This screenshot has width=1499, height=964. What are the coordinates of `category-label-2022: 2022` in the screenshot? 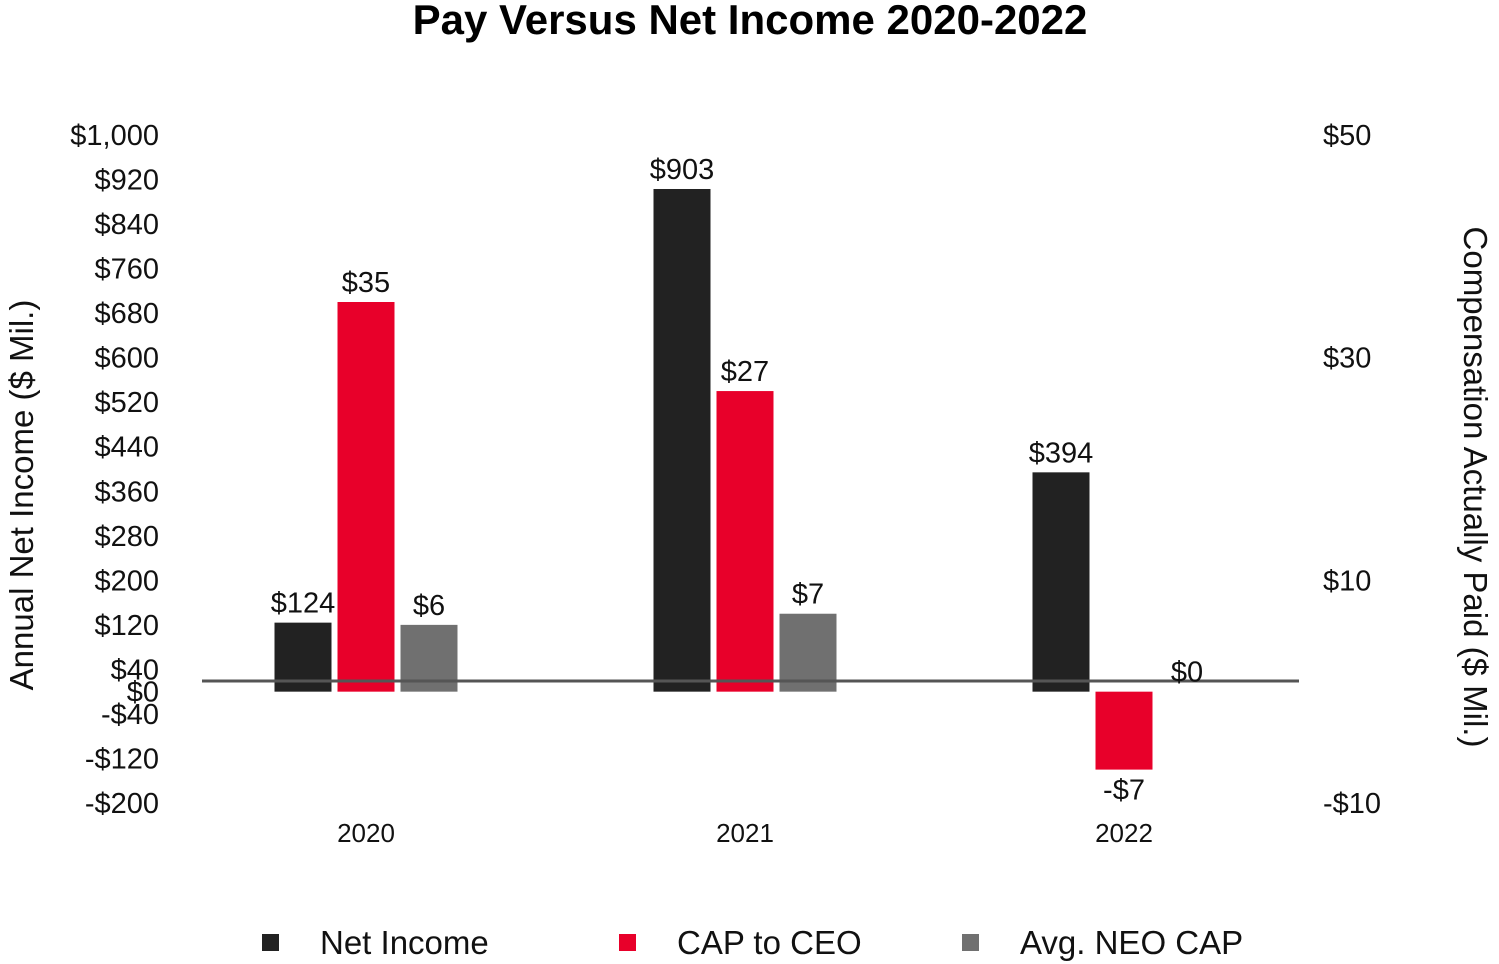 It's located at (1124, 833).